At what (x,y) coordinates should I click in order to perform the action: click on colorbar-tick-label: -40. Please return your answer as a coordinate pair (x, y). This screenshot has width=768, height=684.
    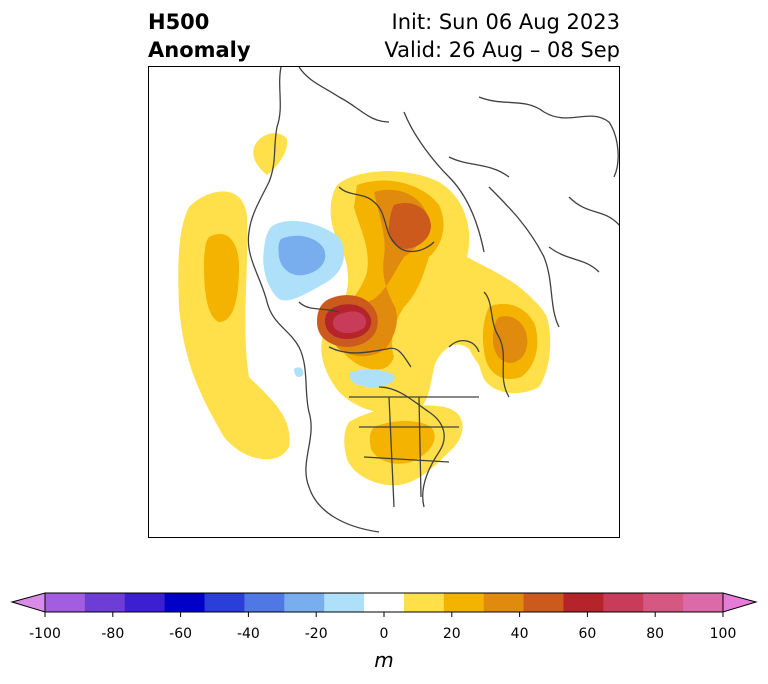
    Looking at the image, I should click on (248, 634).